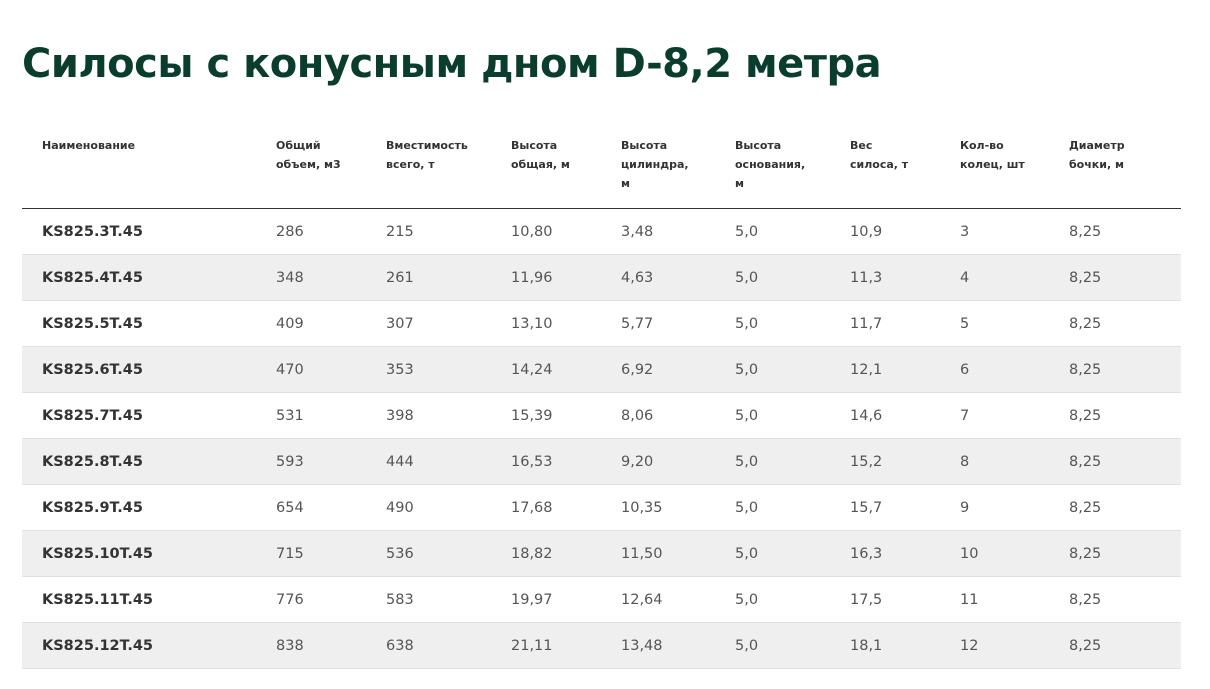  I want to click on cell: 3,48, so click(658, 231).